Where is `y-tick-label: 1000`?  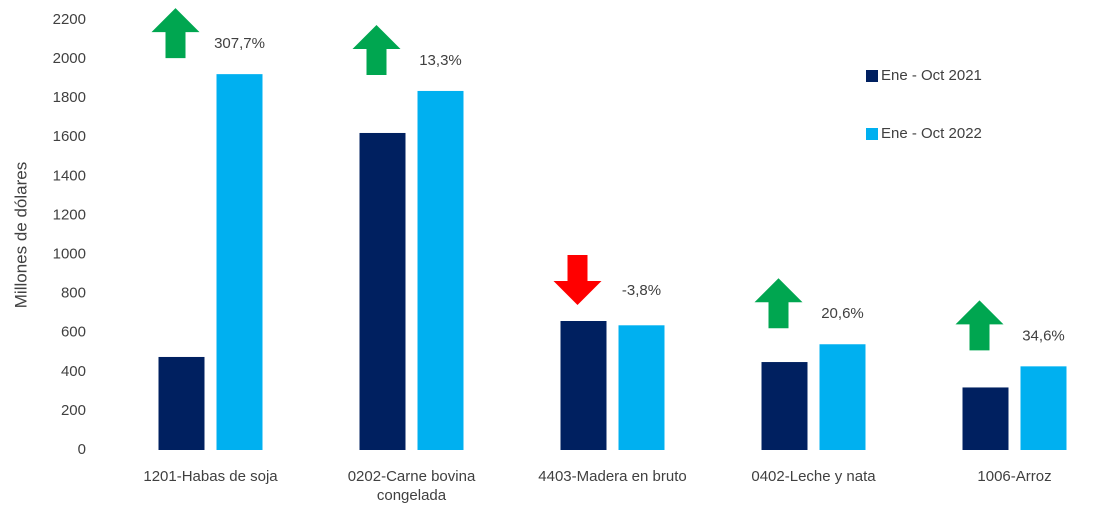
y-tick-label: 1000 is located at coordinates (69, 254).